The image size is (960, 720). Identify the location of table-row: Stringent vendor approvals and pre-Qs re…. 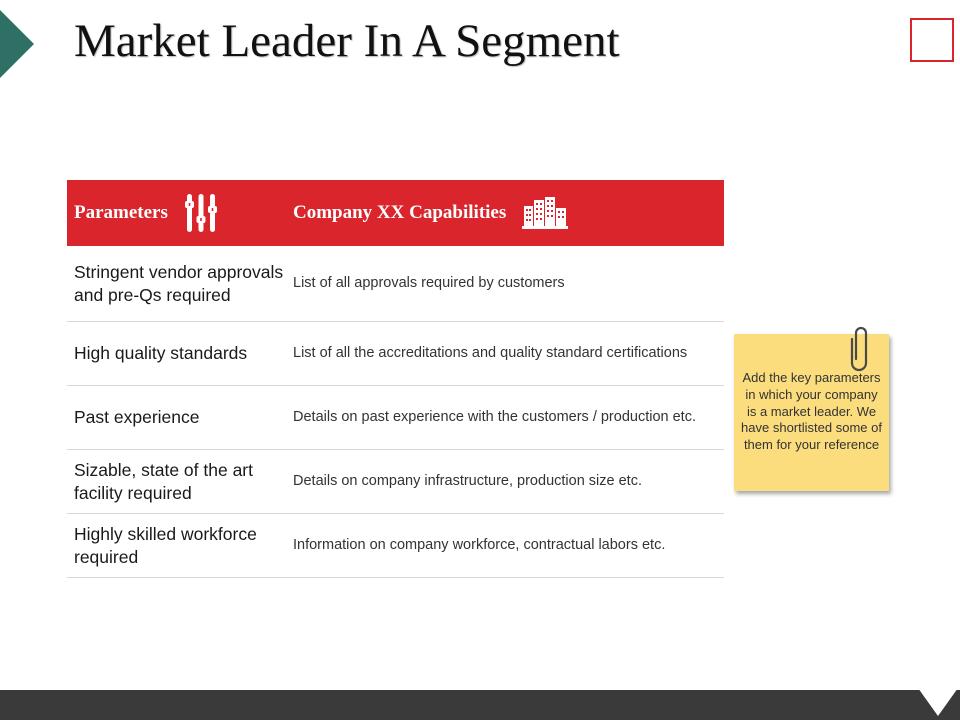
(395, 284).